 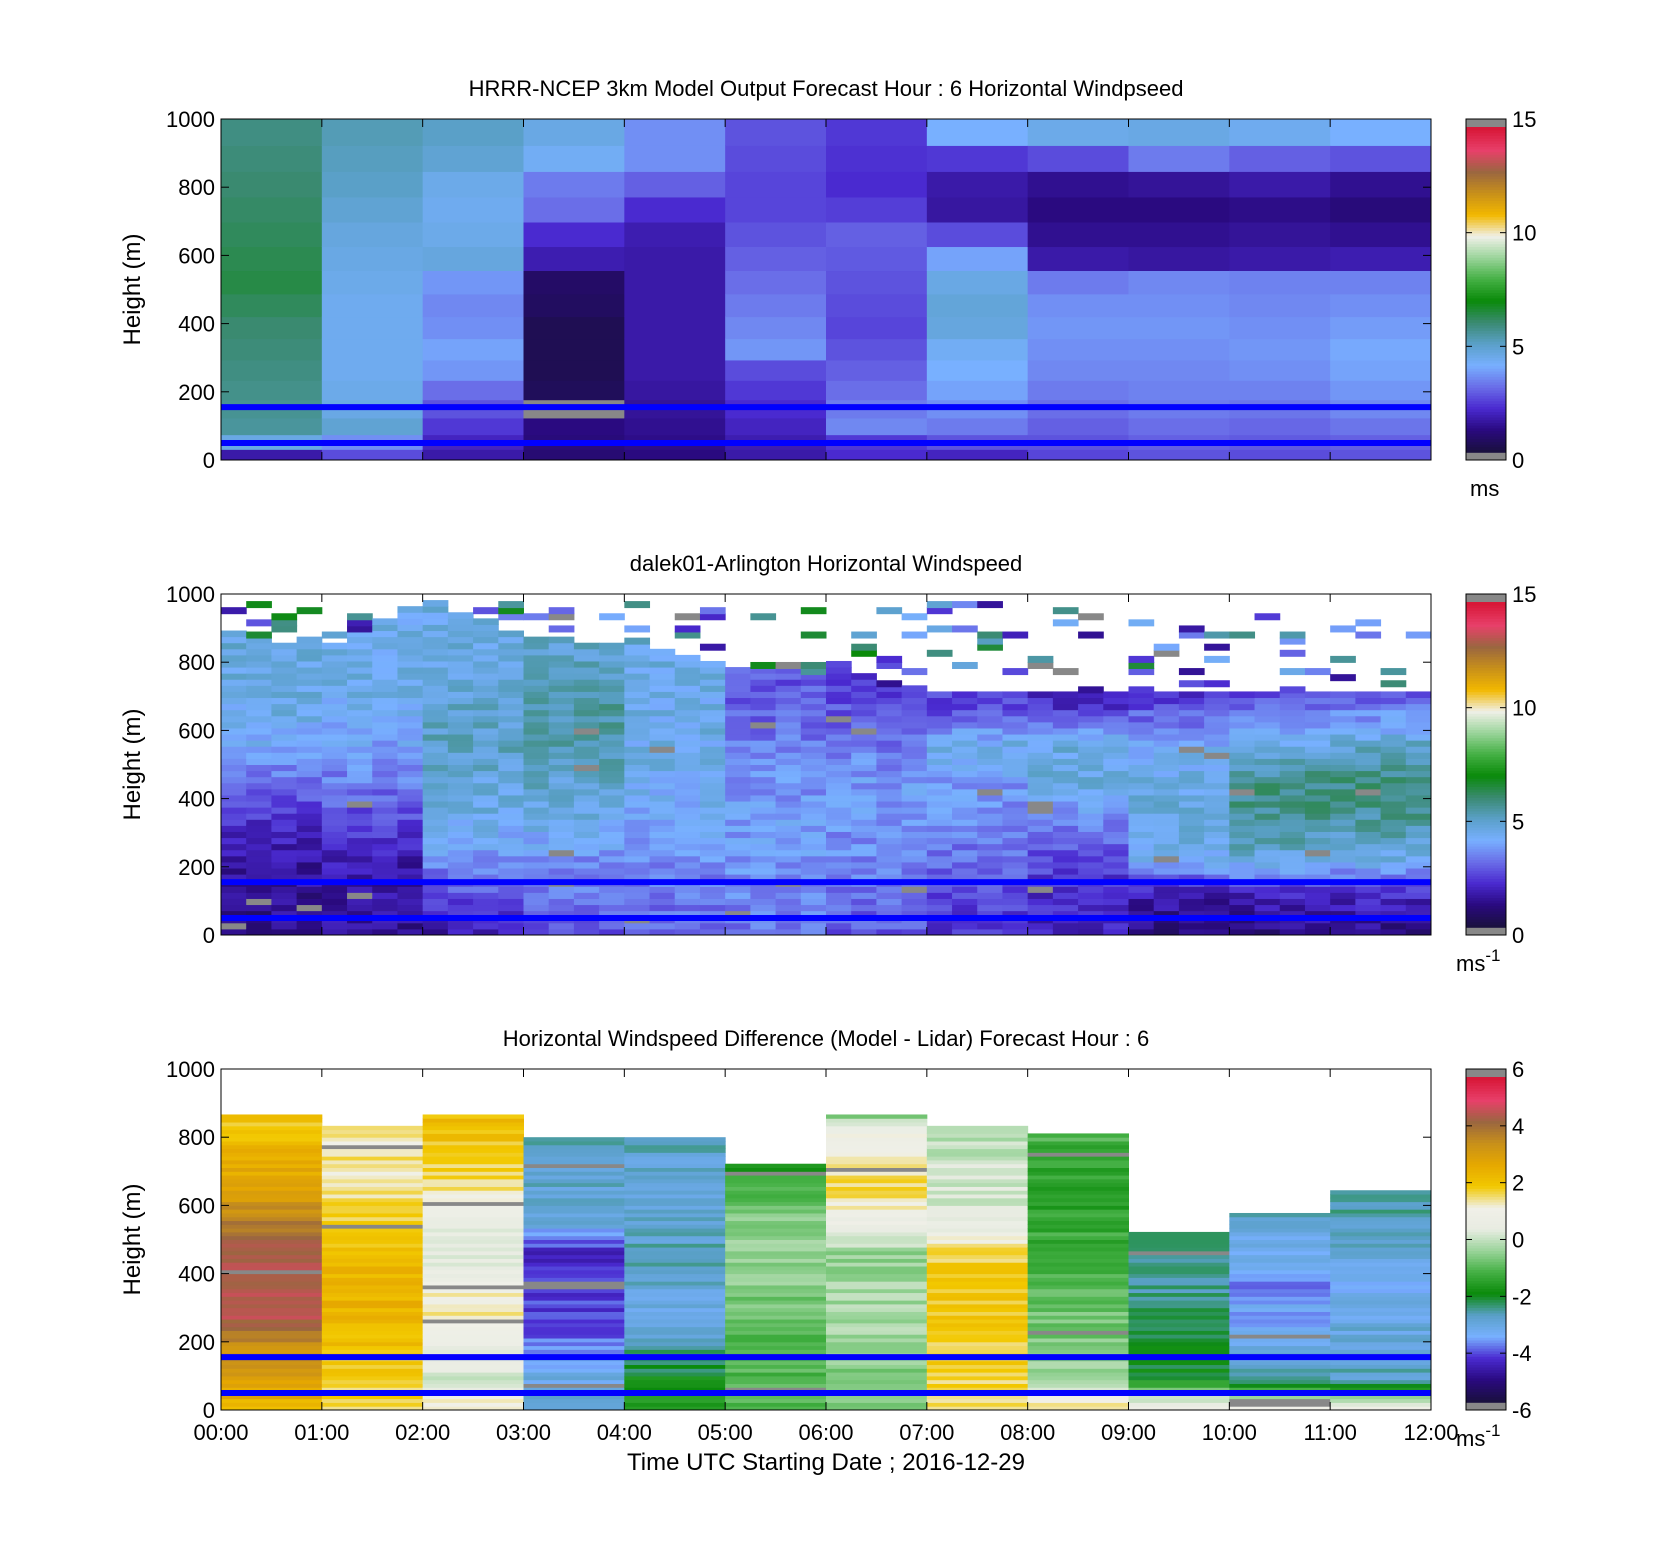 What do you see at coordinates (1518, 460) in the screenshot?
I see `colorbar-tick-label: 0` at bounding box center [1518, 460].